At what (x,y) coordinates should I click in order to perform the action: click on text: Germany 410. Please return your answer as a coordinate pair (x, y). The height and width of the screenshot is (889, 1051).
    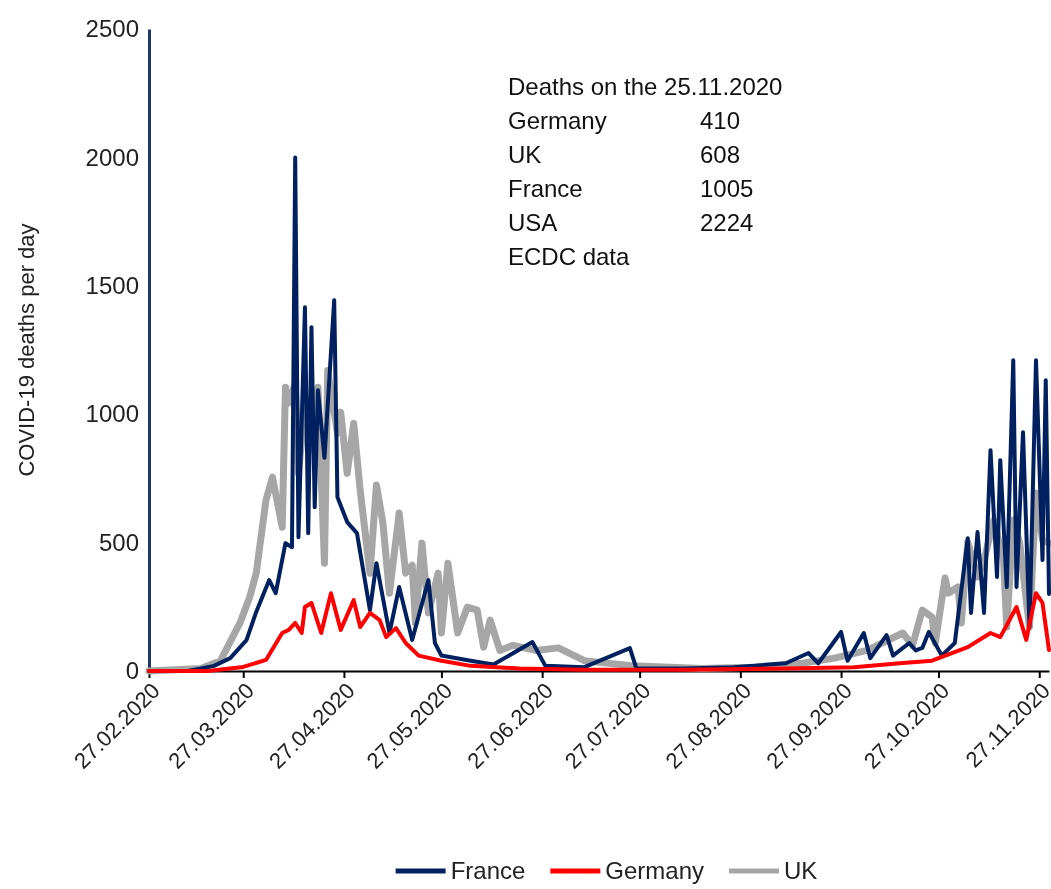
    Looking at the image, I should click on (624, 120).